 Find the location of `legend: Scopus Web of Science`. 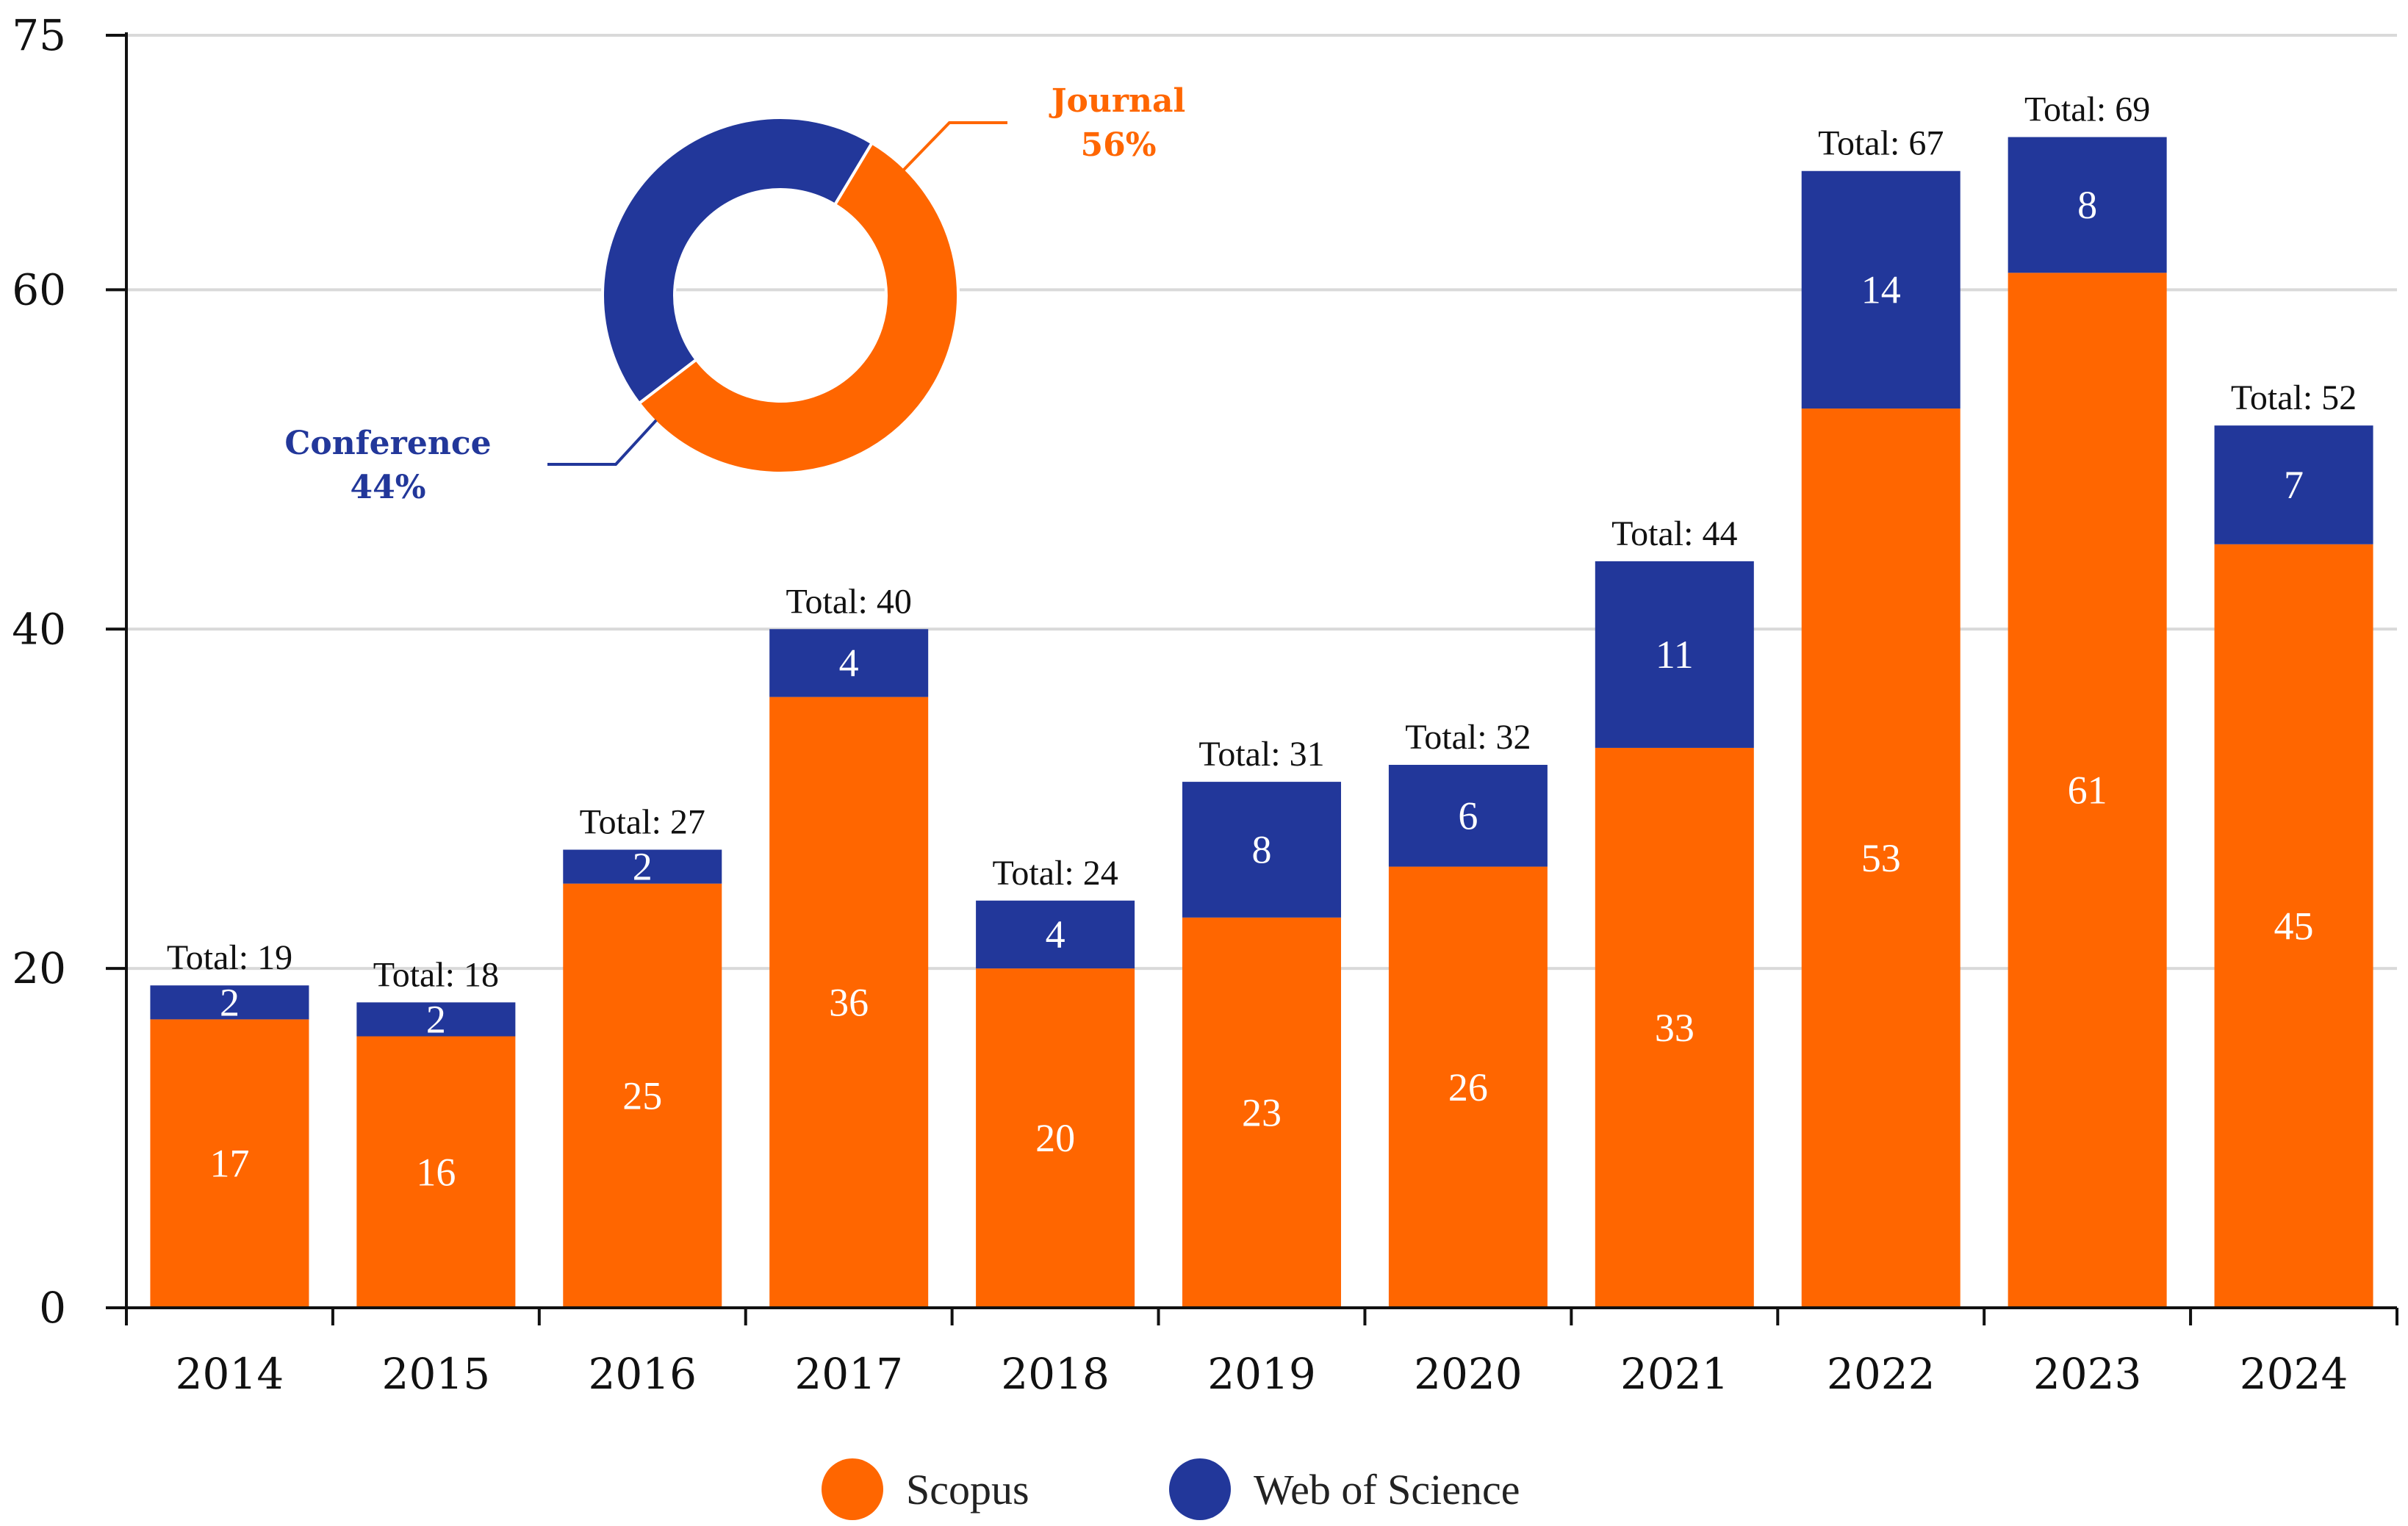

legend: Scopus Web of Science is located at coordinates (1171, 1489).